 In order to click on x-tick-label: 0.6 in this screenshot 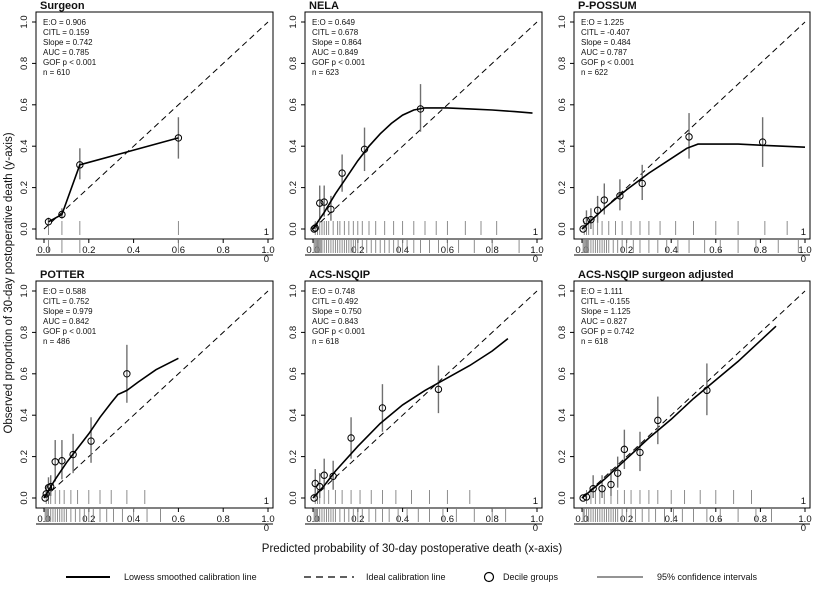, I will do `click(715, 519)`.